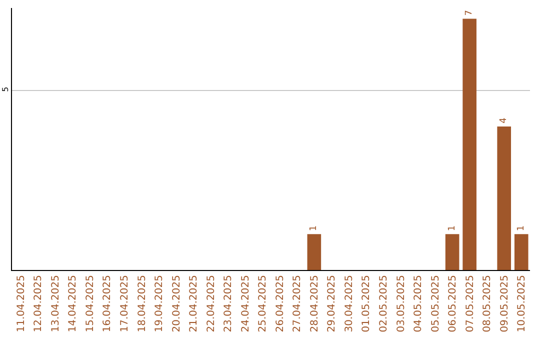  What do you see at coordinates (160, 303) in the screenshot?
I see `x-tick-label: 19.04.2025` at bounding box center [160, 303].